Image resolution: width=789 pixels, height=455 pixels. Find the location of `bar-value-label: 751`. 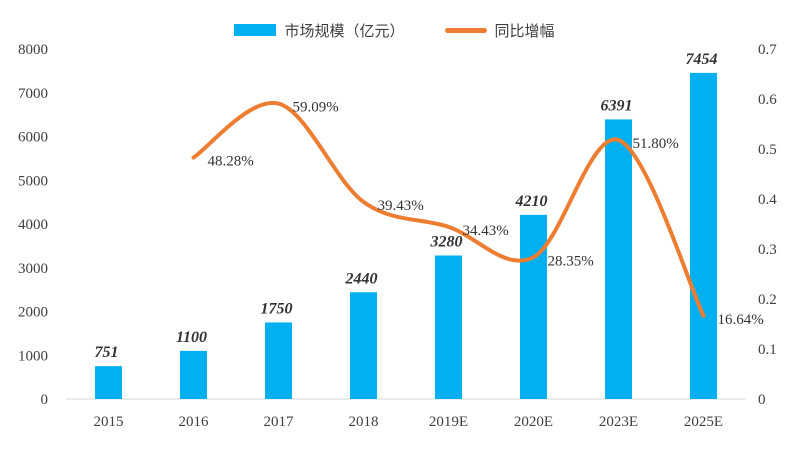

bar-value-label: 751 is located at coordinates (107, 352).